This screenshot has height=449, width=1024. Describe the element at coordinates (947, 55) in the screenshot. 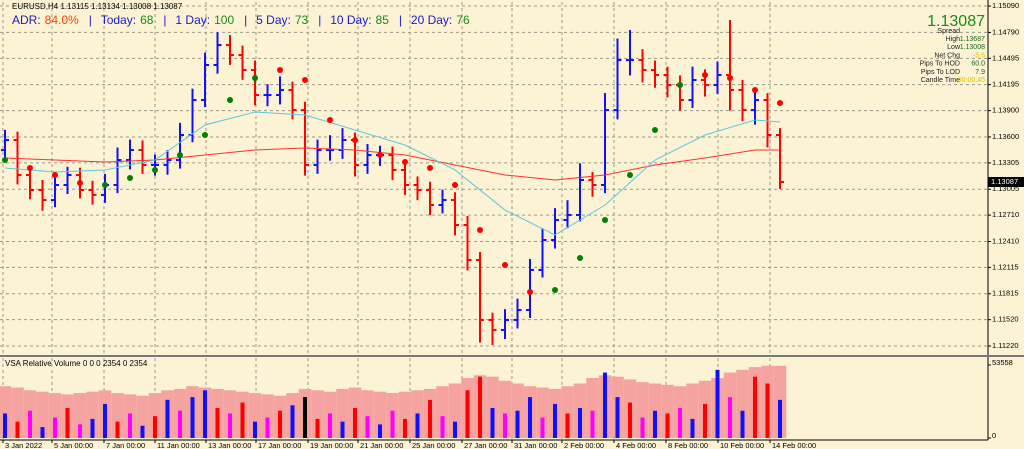

I see `info-label: Net Chg` at that location.